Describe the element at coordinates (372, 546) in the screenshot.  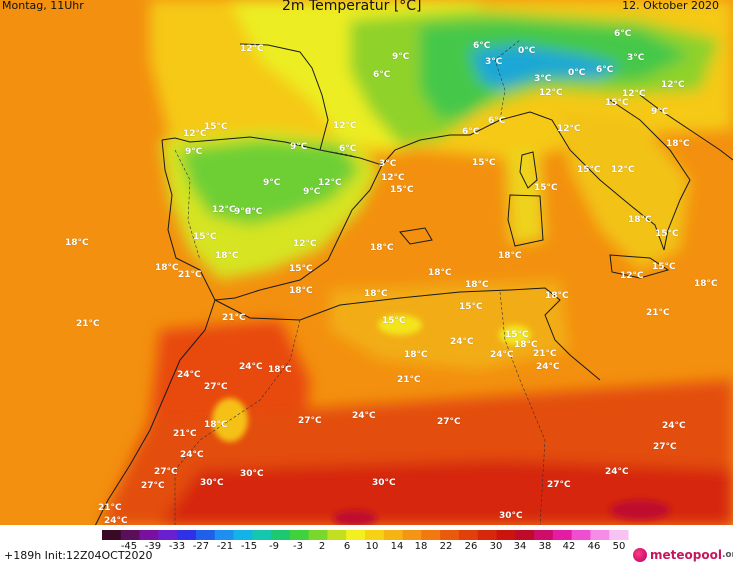
I see `legend-tick: 10` at that location.